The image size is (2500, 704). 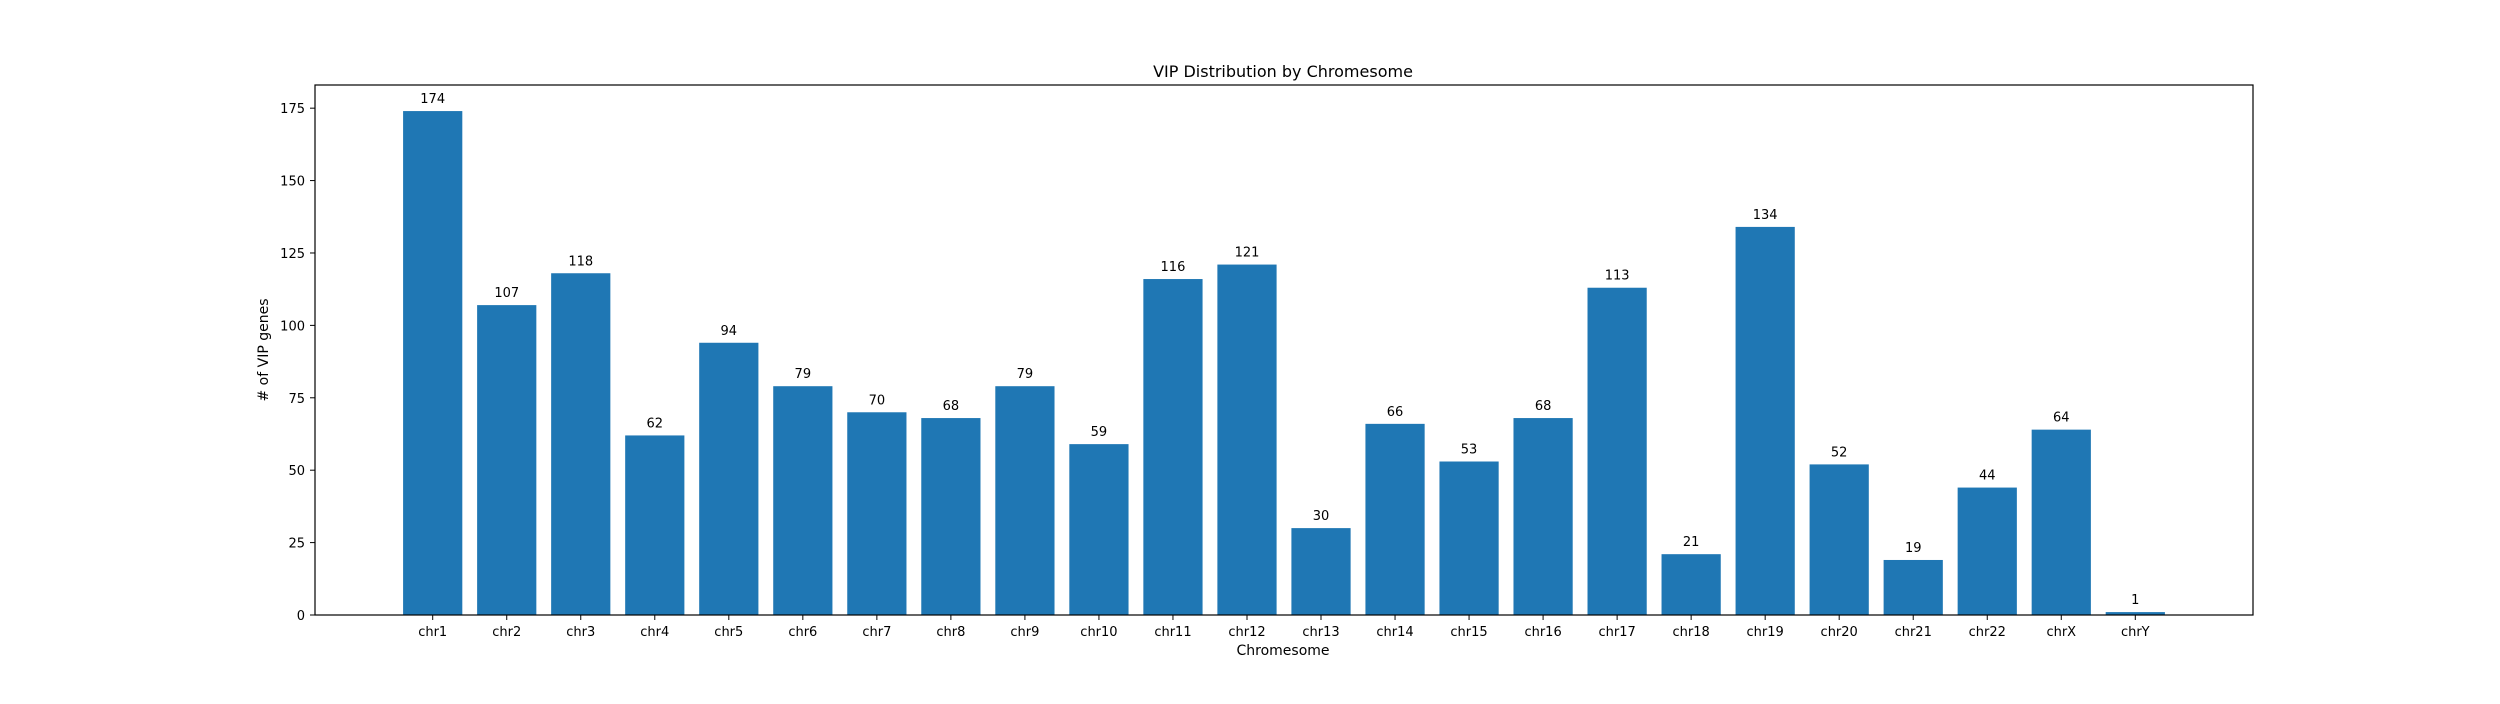 What do you see at coordinates (950, 632) in the screenshot?
I see `x-tick-label: chr8` at bounding box center [950, 632].